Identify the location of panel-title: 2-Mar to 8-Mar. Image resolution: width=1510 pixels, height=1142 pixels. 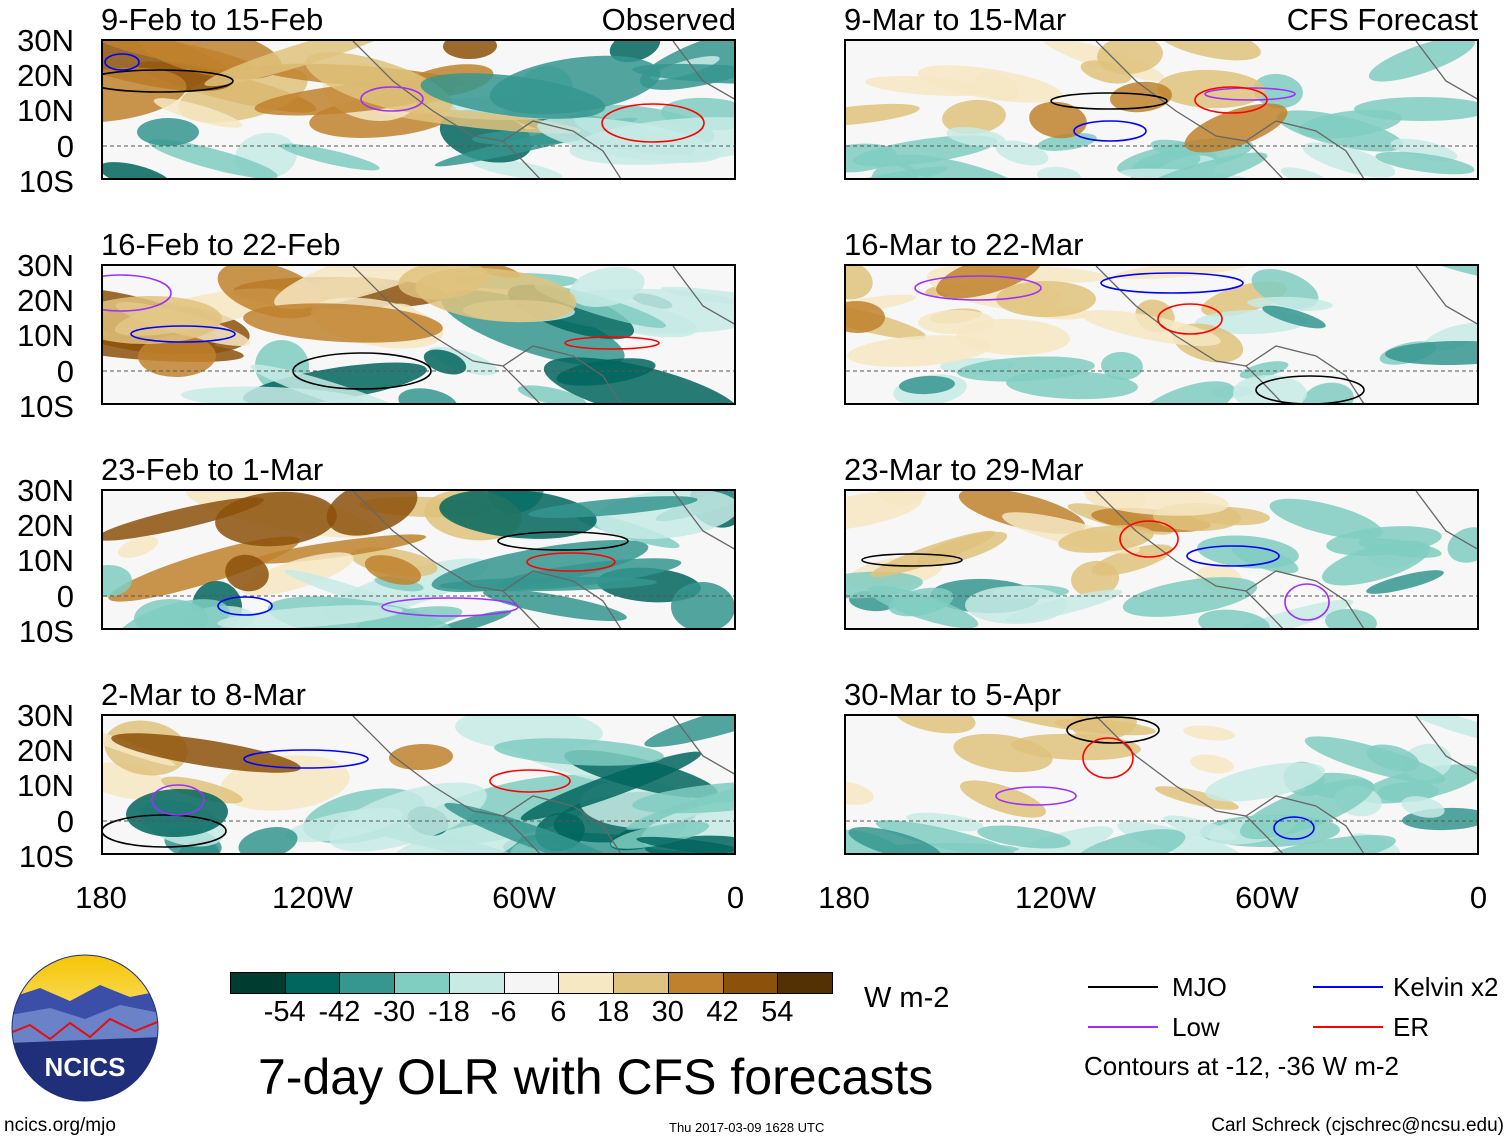
(203, 694).